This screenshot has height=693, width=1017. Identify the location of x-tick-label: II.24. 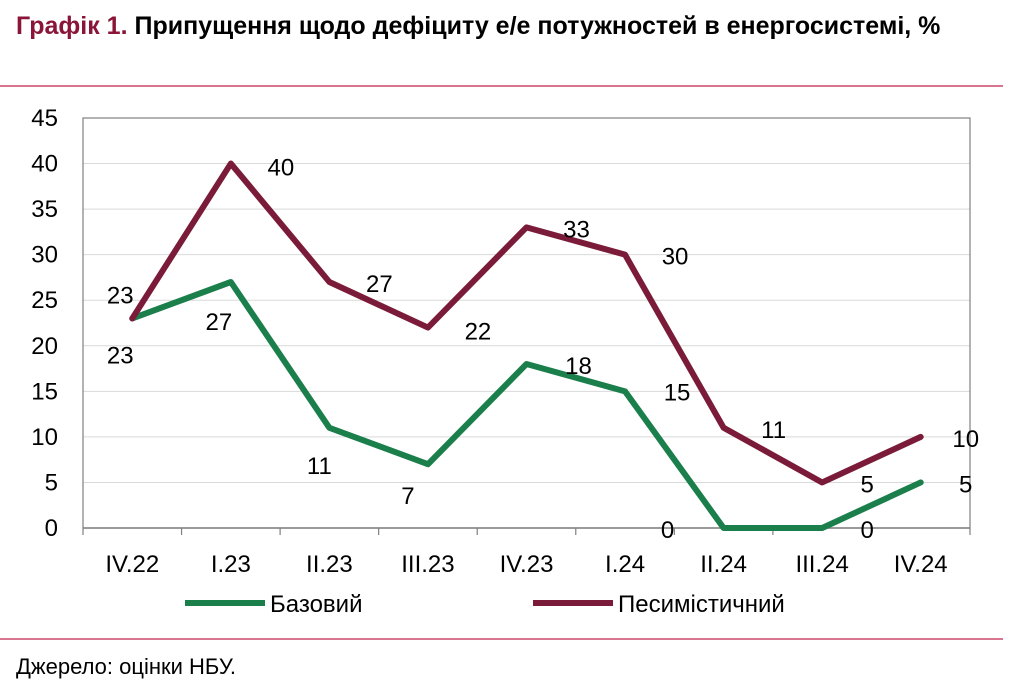
(723, 564).